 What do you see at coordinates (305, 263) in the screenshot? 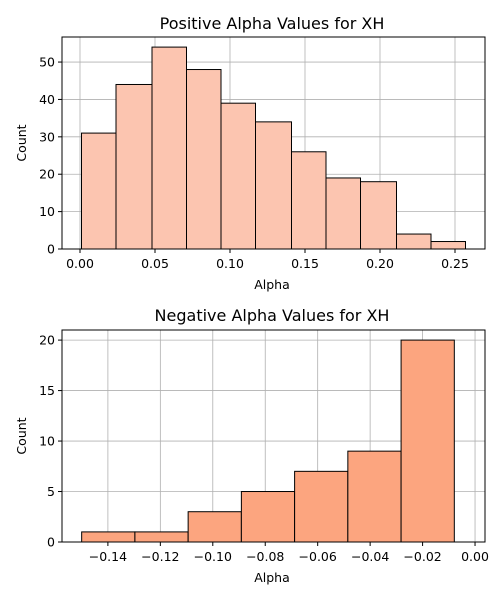
I see `x-tick-label: 0.15` at bounding box center [305, 263].